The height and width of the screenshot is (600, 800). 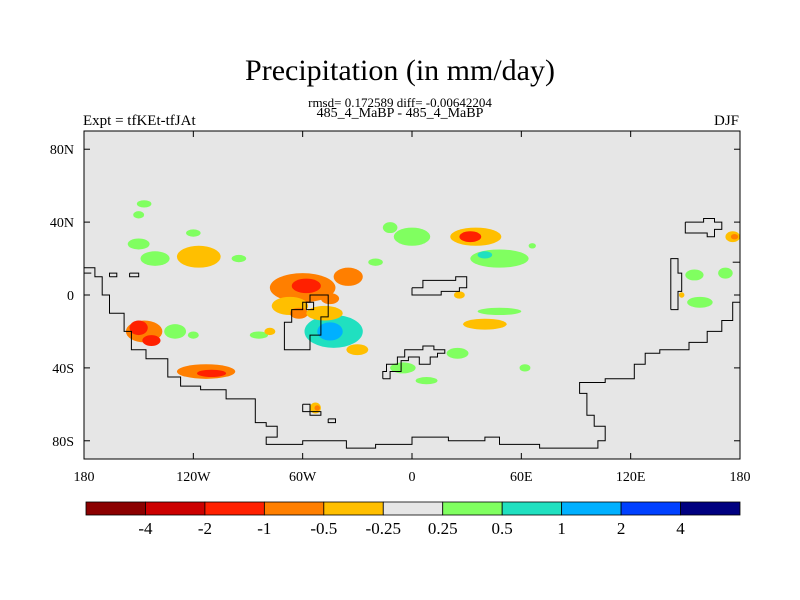 I want to click on colorbar: -4 -2 -1 -0.5 -0.25 0.25 0.5 1 2 4, so click(x=413, y=519).